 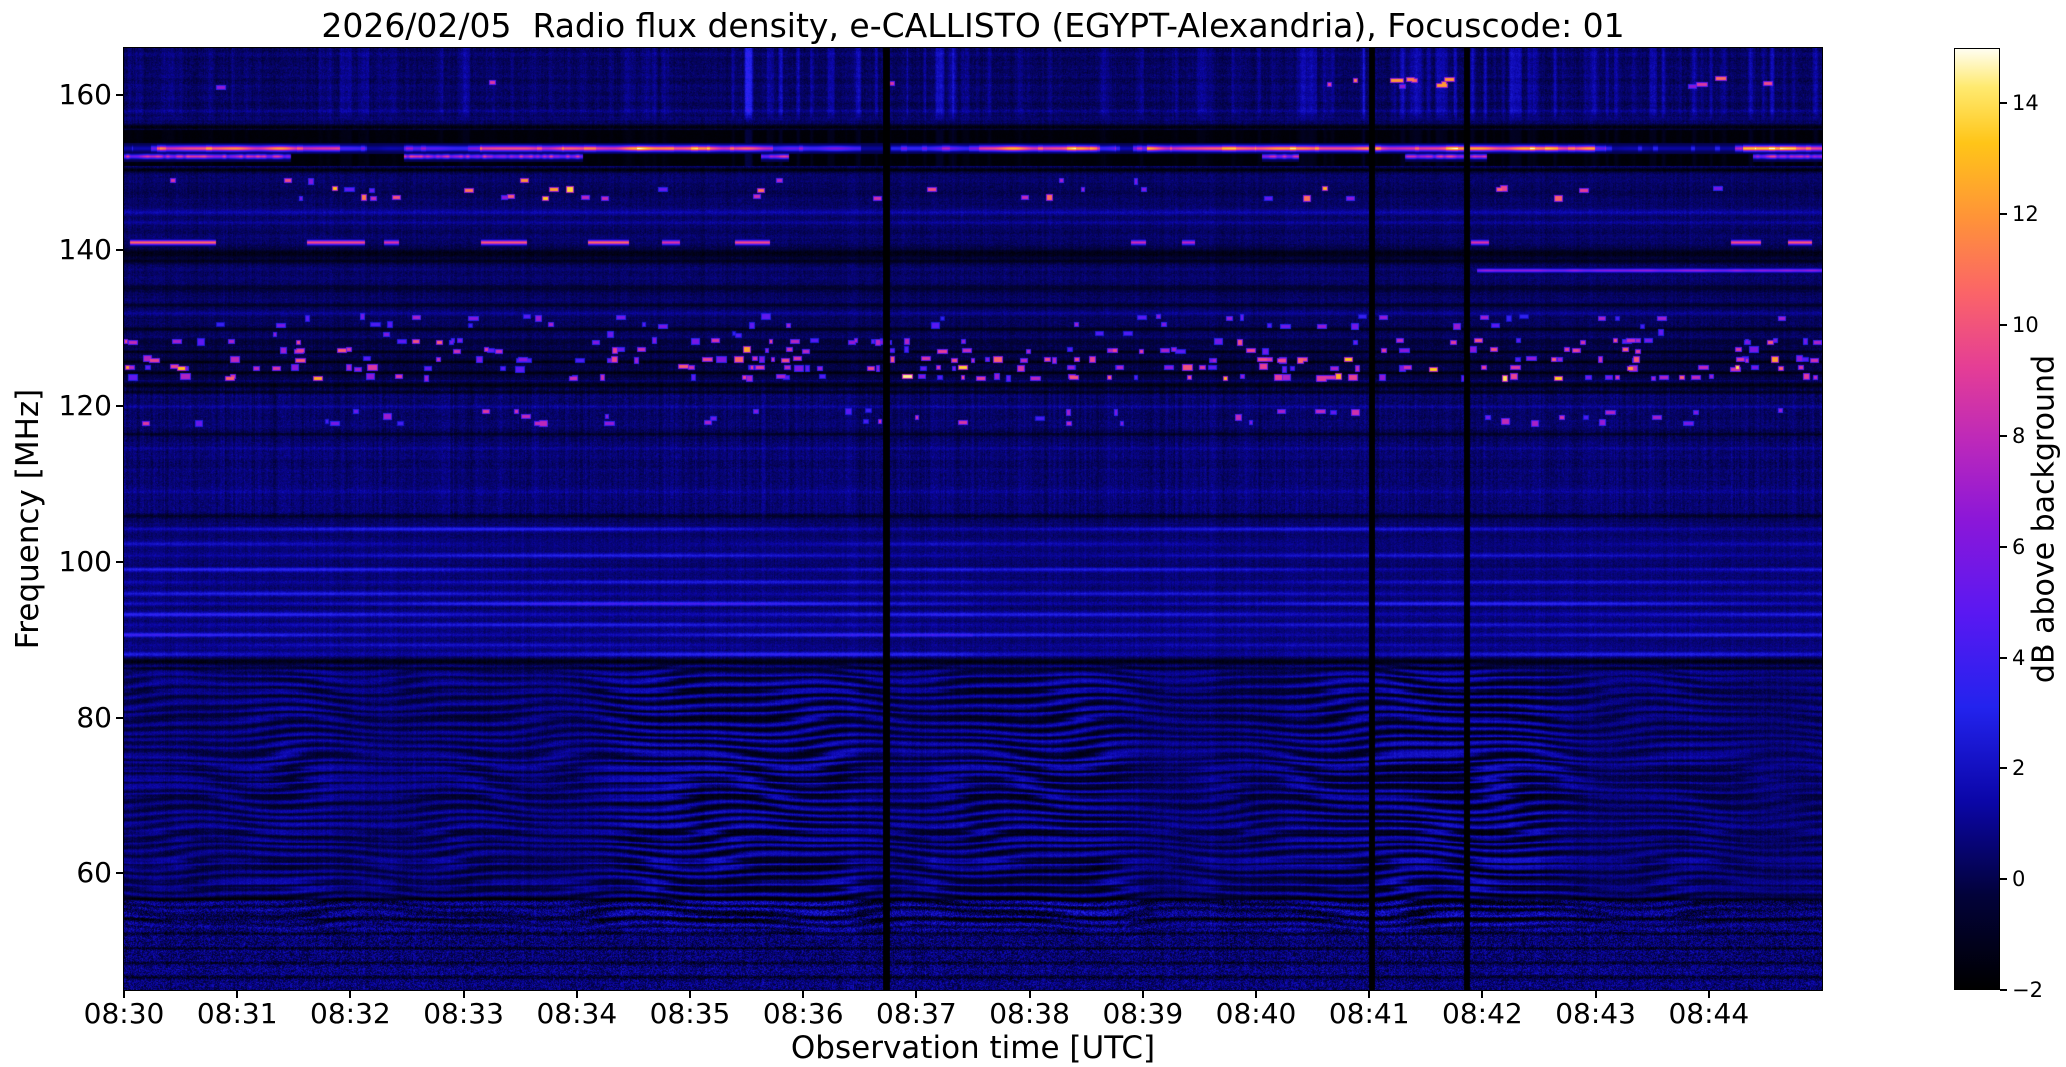 I want to click on x-tick-label: 08:43, so click(x=1595, y=1013).